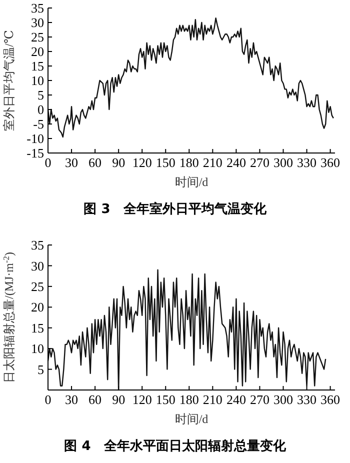  What do you see at coordinates (41, 110) in the screenshot?
I see `y-tick-label: 0` at bounding box center [41, 110].